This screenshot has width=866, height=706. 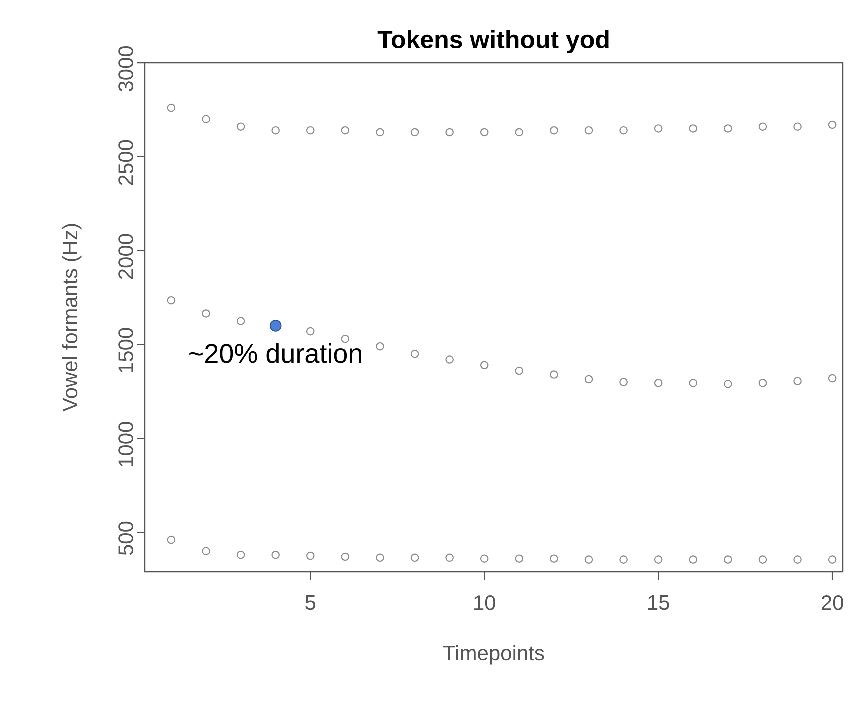 I want to click on y-tick-label: 1000, so click(x=126, y=444).